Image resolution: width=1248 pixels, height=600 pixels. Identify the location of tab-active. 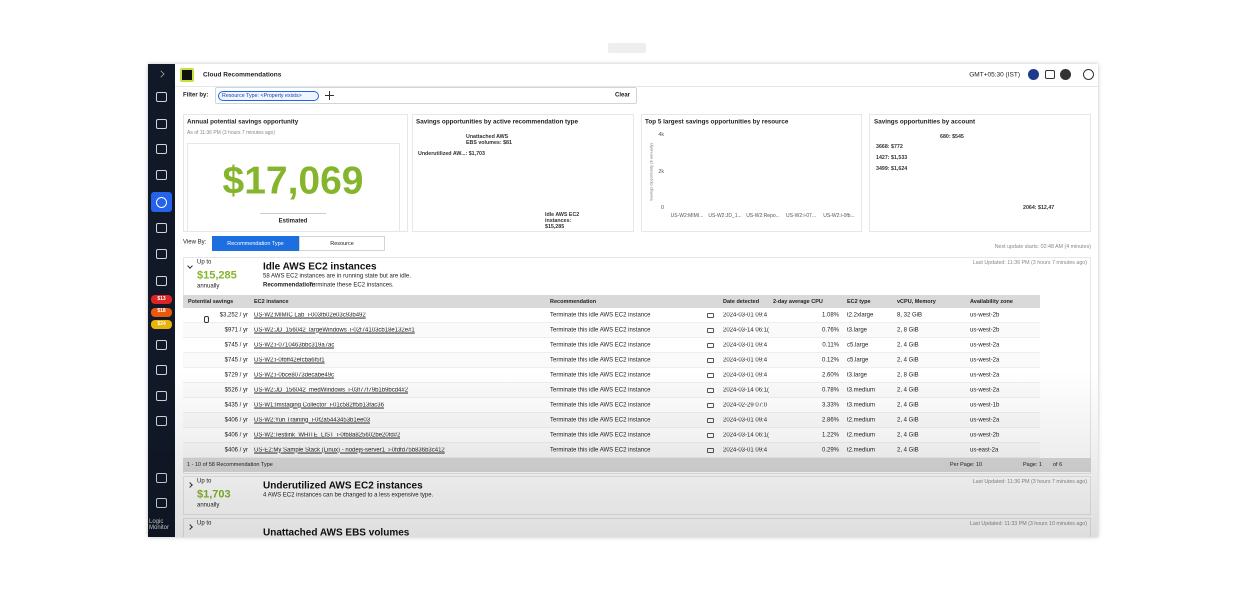
(255, 243).